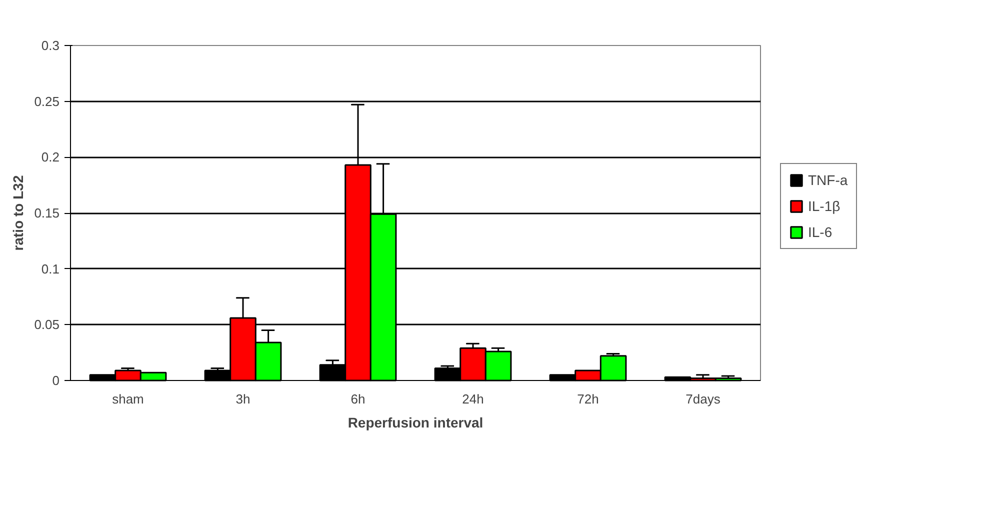 This screenshot has height=510, width=990. I want to click on x-tick-label: 3h, so click(243, 399).